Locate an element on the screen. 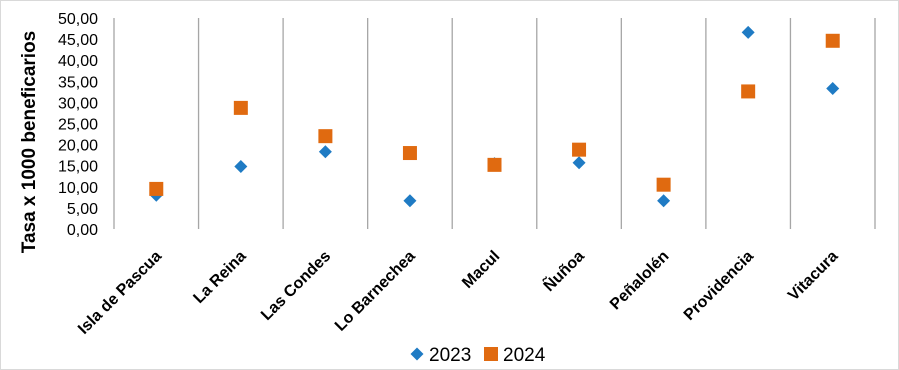 Image resolution: width=899 pixels, height=370 pixels. x-tick-label: Vitacura is located at coordinates (813, 276).